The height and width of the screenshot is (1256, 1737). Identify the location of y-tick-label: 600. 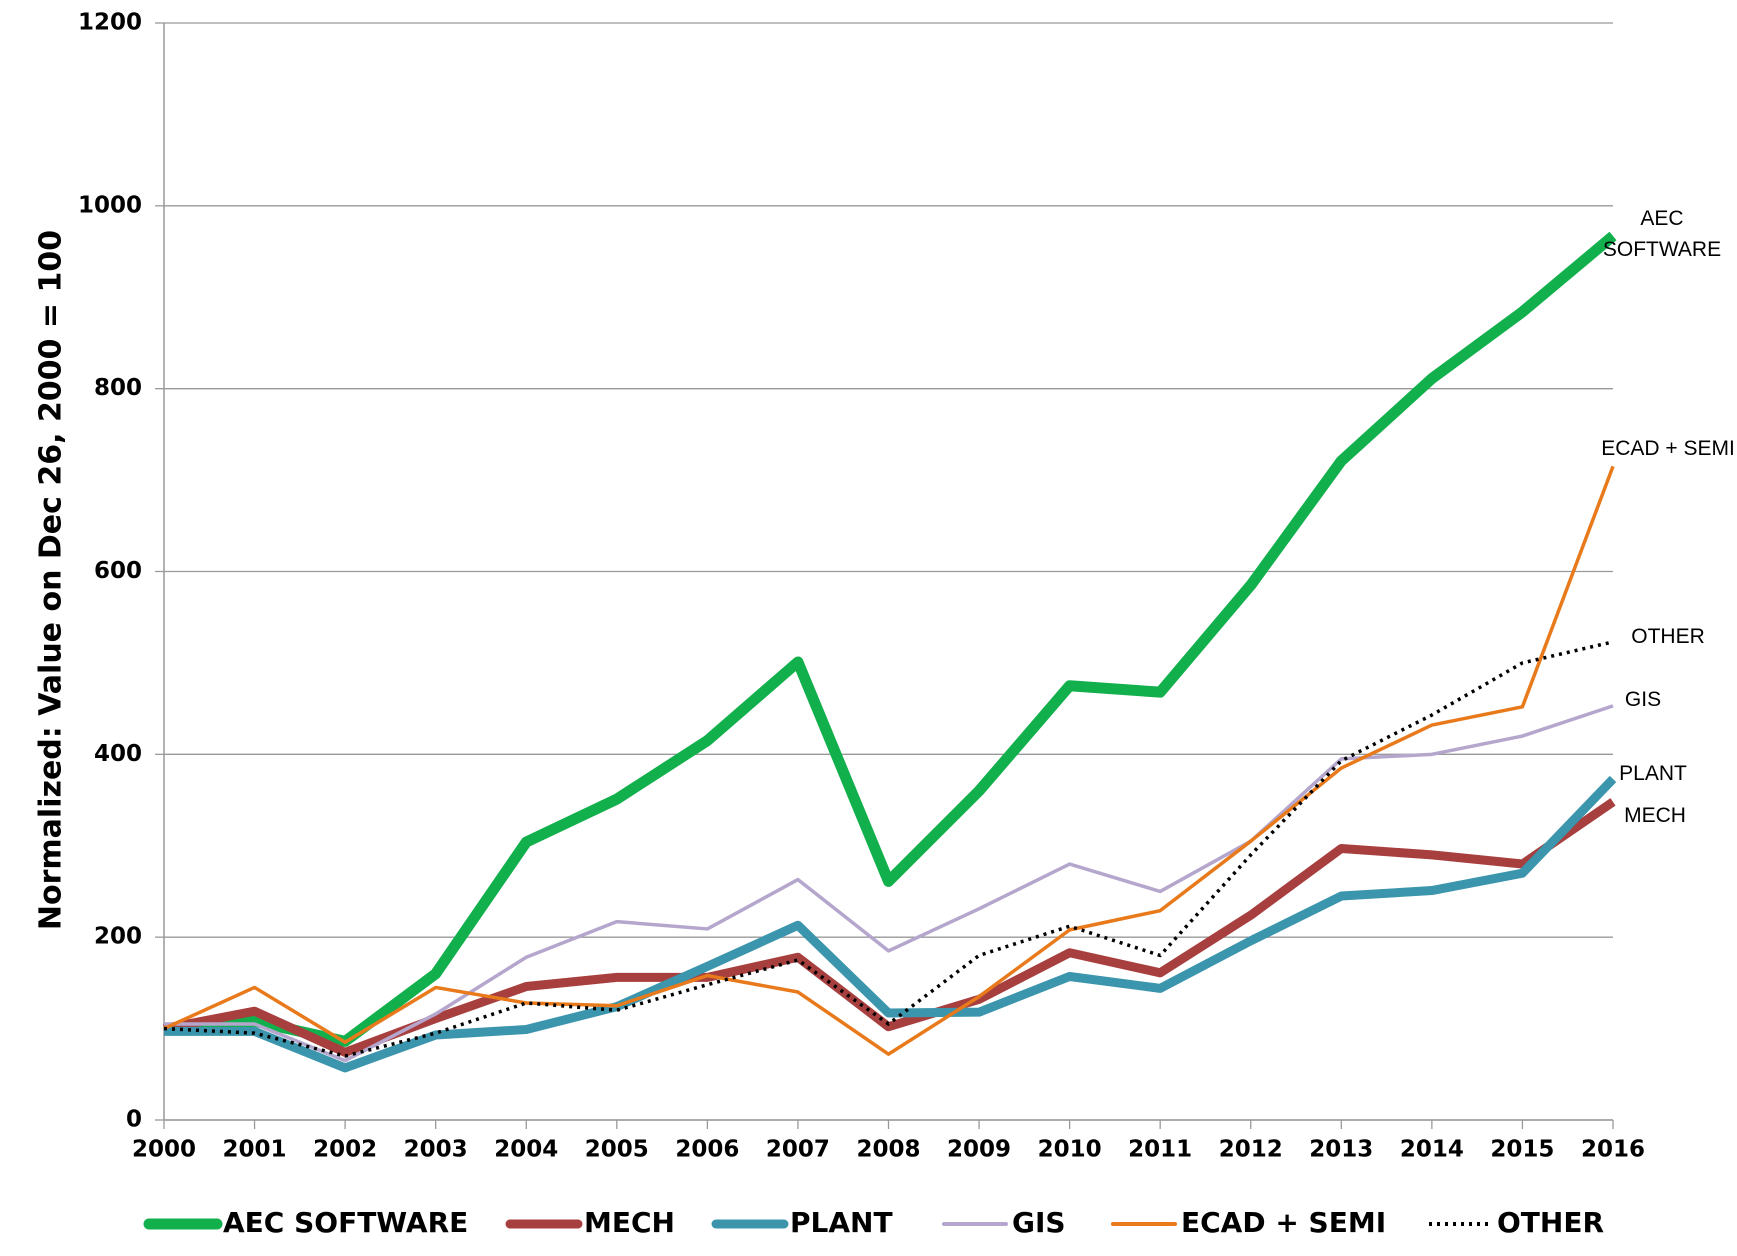
(118, 571).